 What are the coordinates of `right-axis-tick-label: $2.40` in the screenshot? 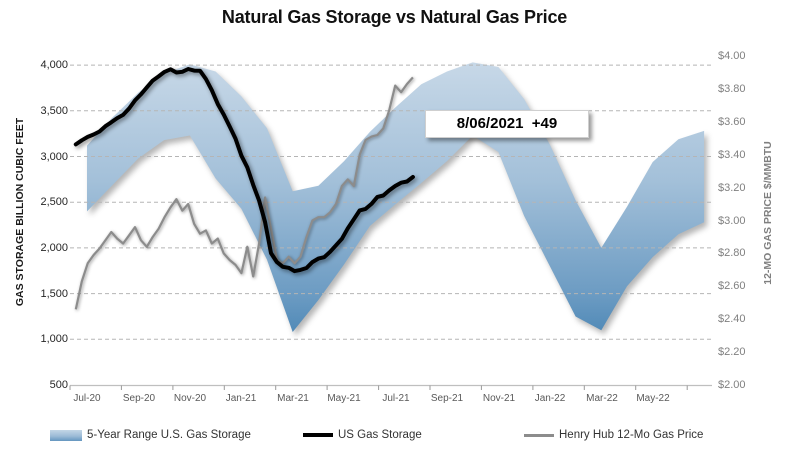 It's located at (732, 319).